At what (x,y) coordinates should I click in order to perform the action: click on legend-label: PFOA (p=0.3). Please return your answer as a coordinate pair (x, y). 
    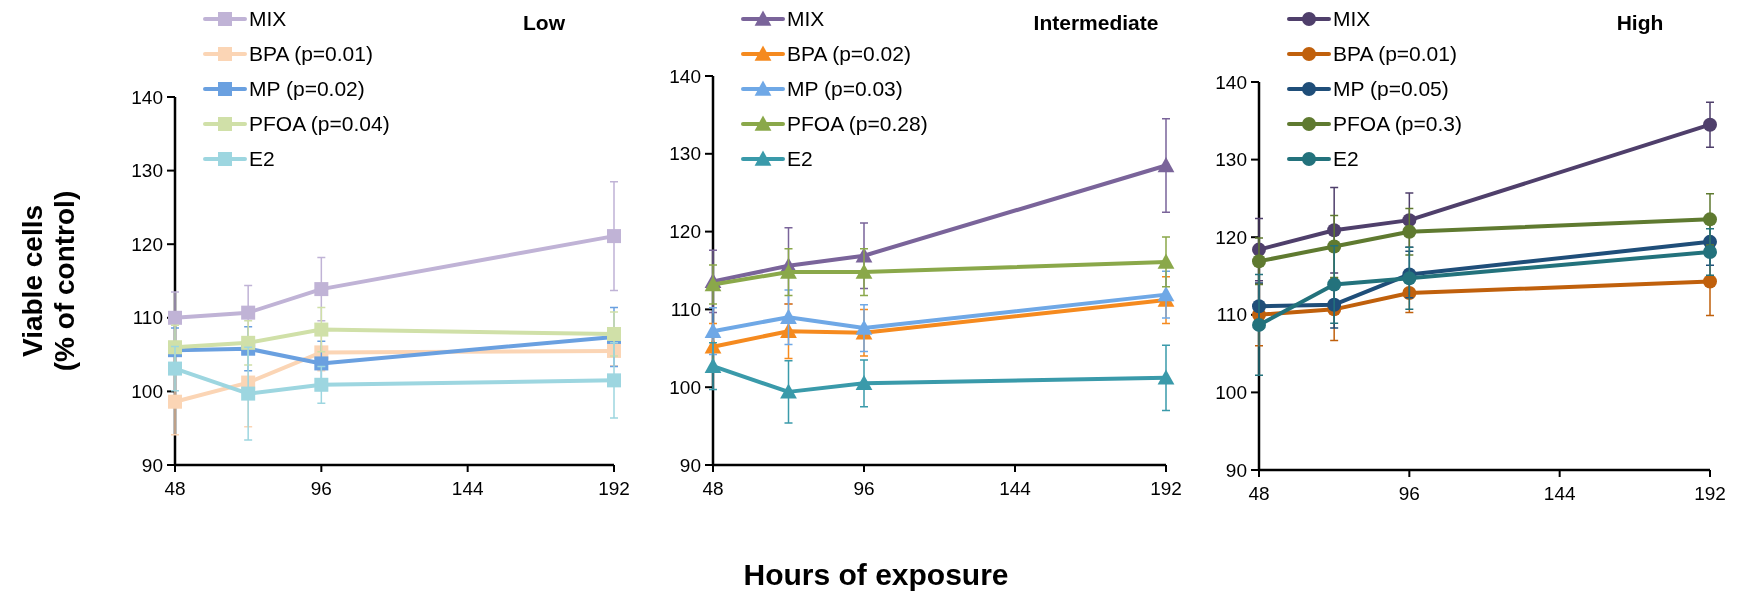
    Looking at the image, I should click on (1397, 124).